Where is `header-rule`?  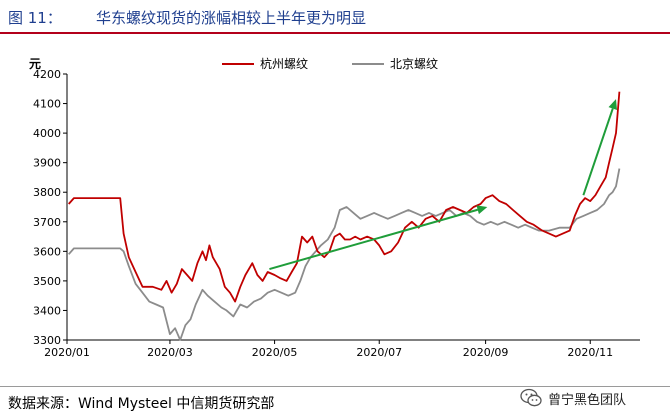 header-rule is located at coordinates (335, 33).